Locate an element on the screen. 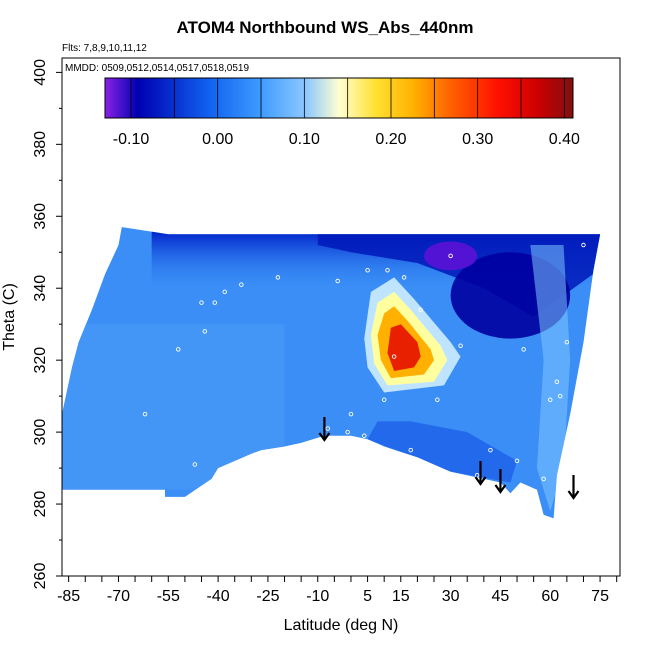  x-tick-label: 45 is located at coordinates (501, 596).